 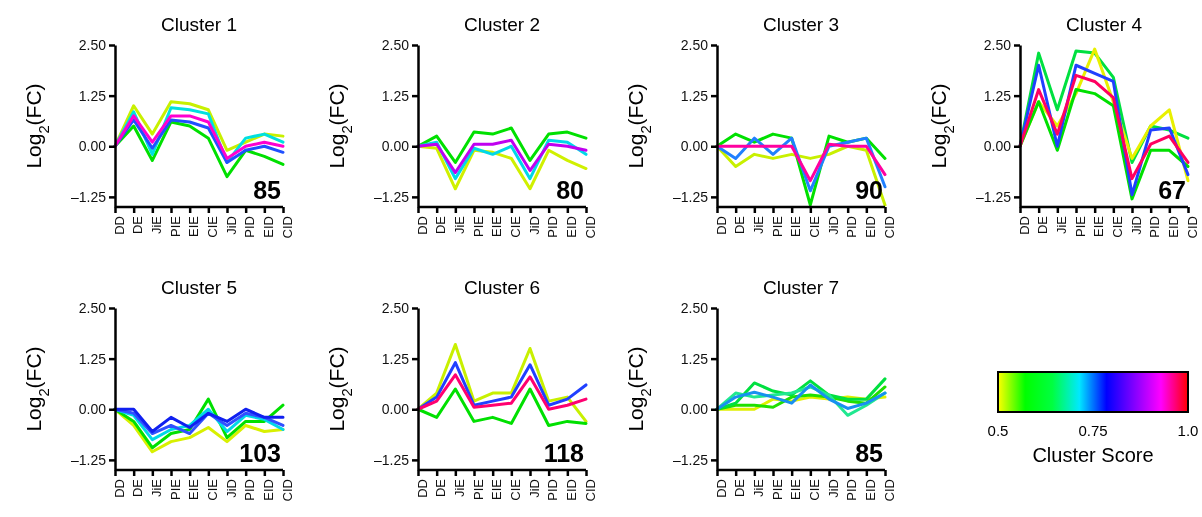 What do you see at coordinates (1172, 190) in the screenshot?
I see `annotation: 67` at bounding box center [1172, 190].